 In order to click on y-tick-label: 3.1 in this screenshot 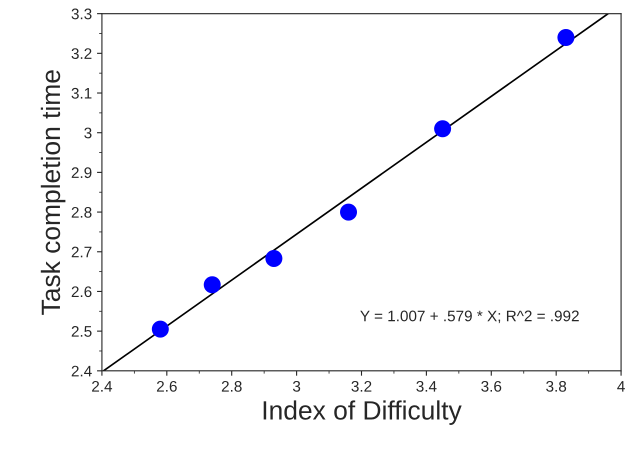, I will do `click(82, 93)`.